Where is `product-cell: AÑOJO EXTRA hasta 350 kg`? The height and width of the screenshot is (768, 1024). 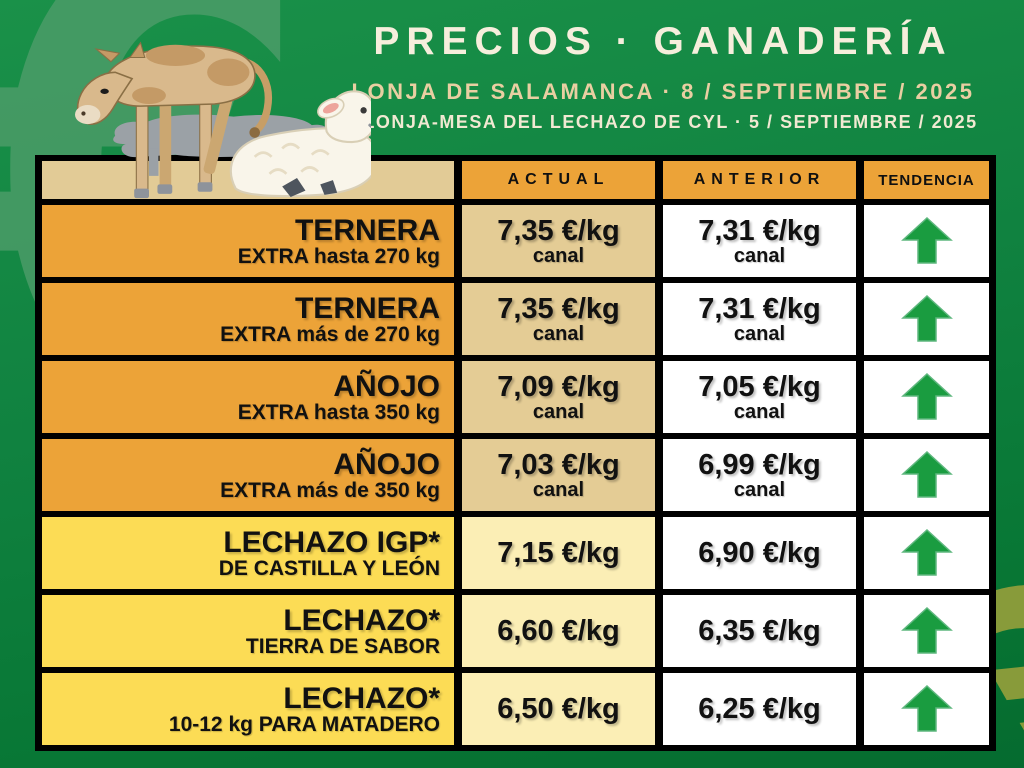 product-cell: AÑOJO EXTRA hasta 350 kg is located at coordinates (248, 397).